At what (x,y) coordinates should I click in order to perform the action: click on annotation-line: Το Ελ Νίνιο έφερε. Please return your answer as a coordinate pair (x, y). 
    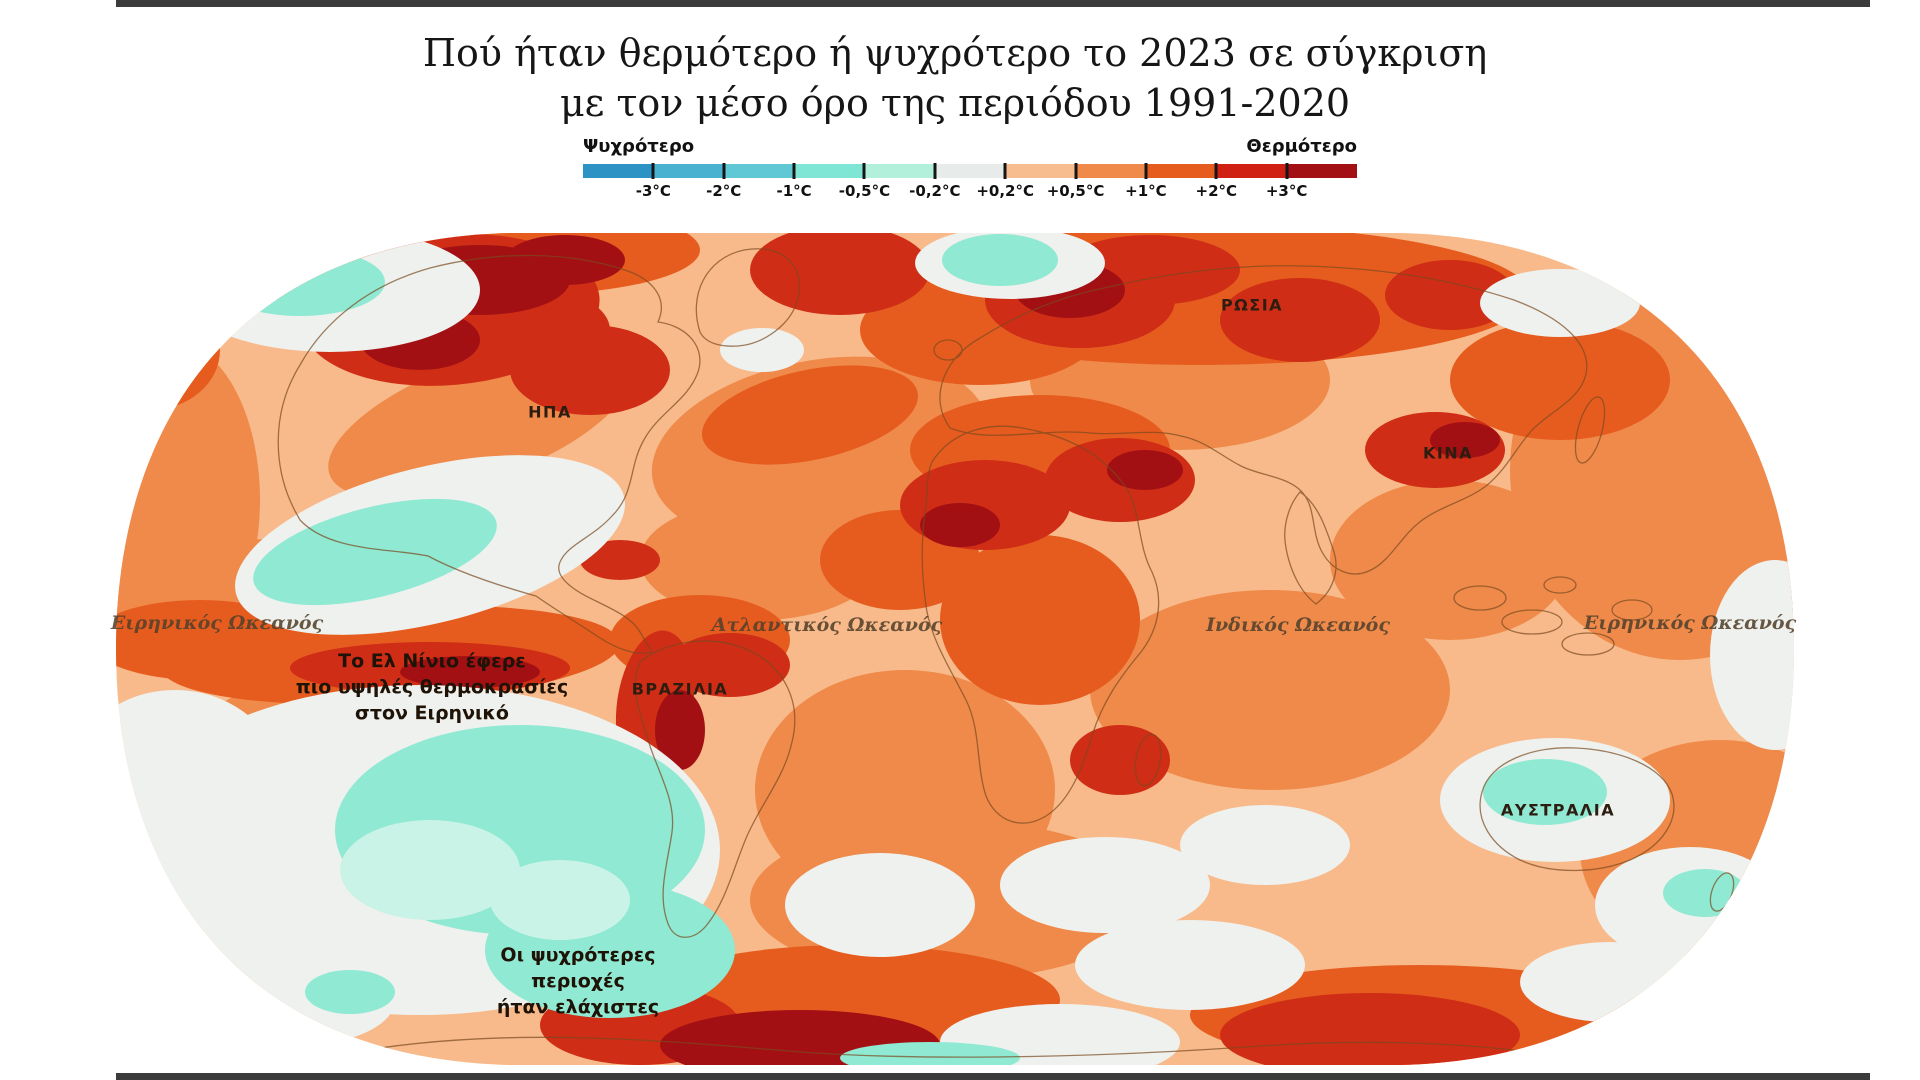
    Looking at the image, I should click on (432, 661).